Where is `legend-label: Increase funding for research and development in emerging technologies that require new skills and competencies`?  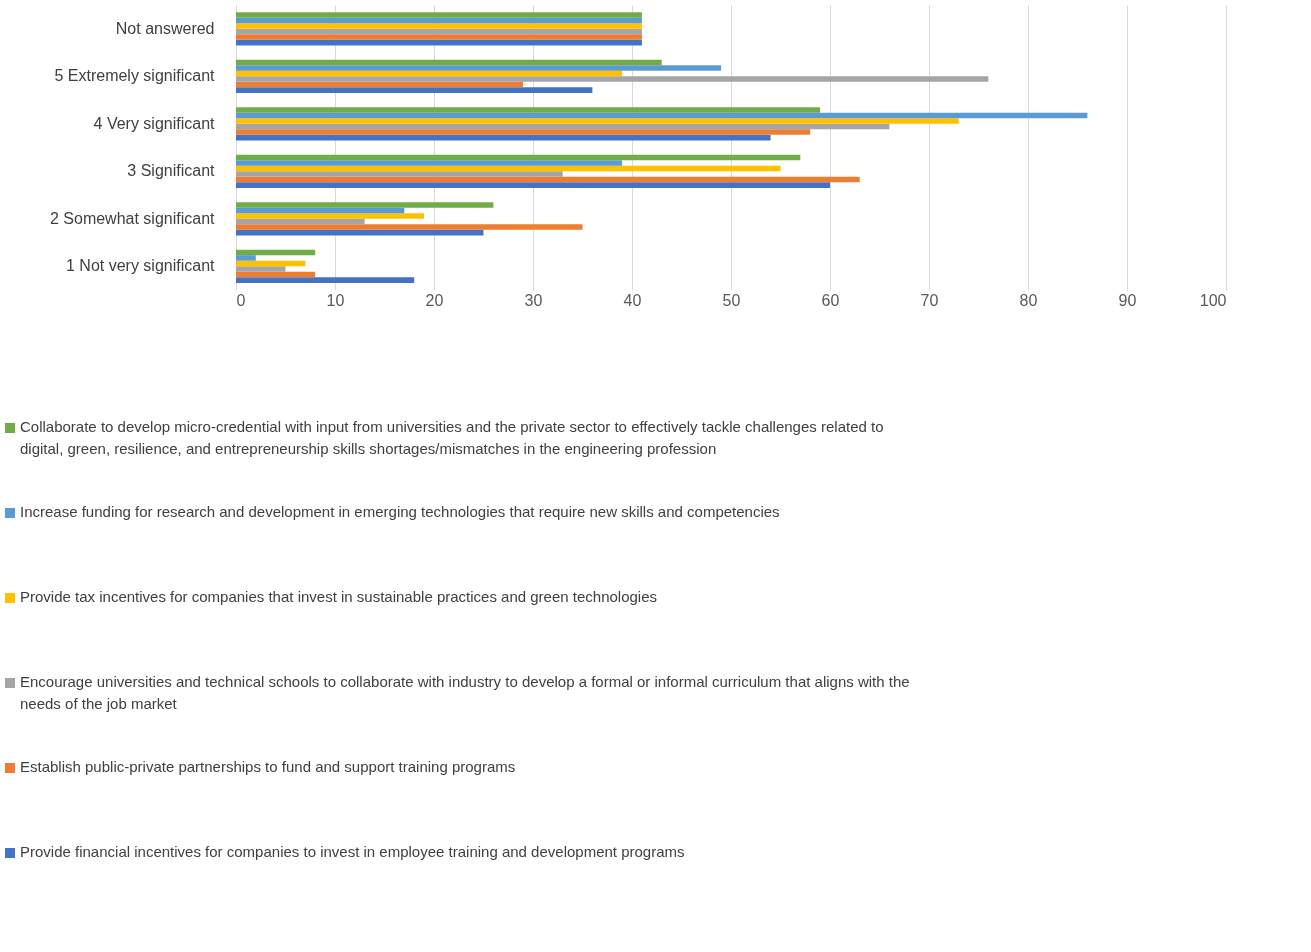
legend-label: Increase funding for research and development in emerging technologies that require new skills and competencies is located at coordinates (400, 511).